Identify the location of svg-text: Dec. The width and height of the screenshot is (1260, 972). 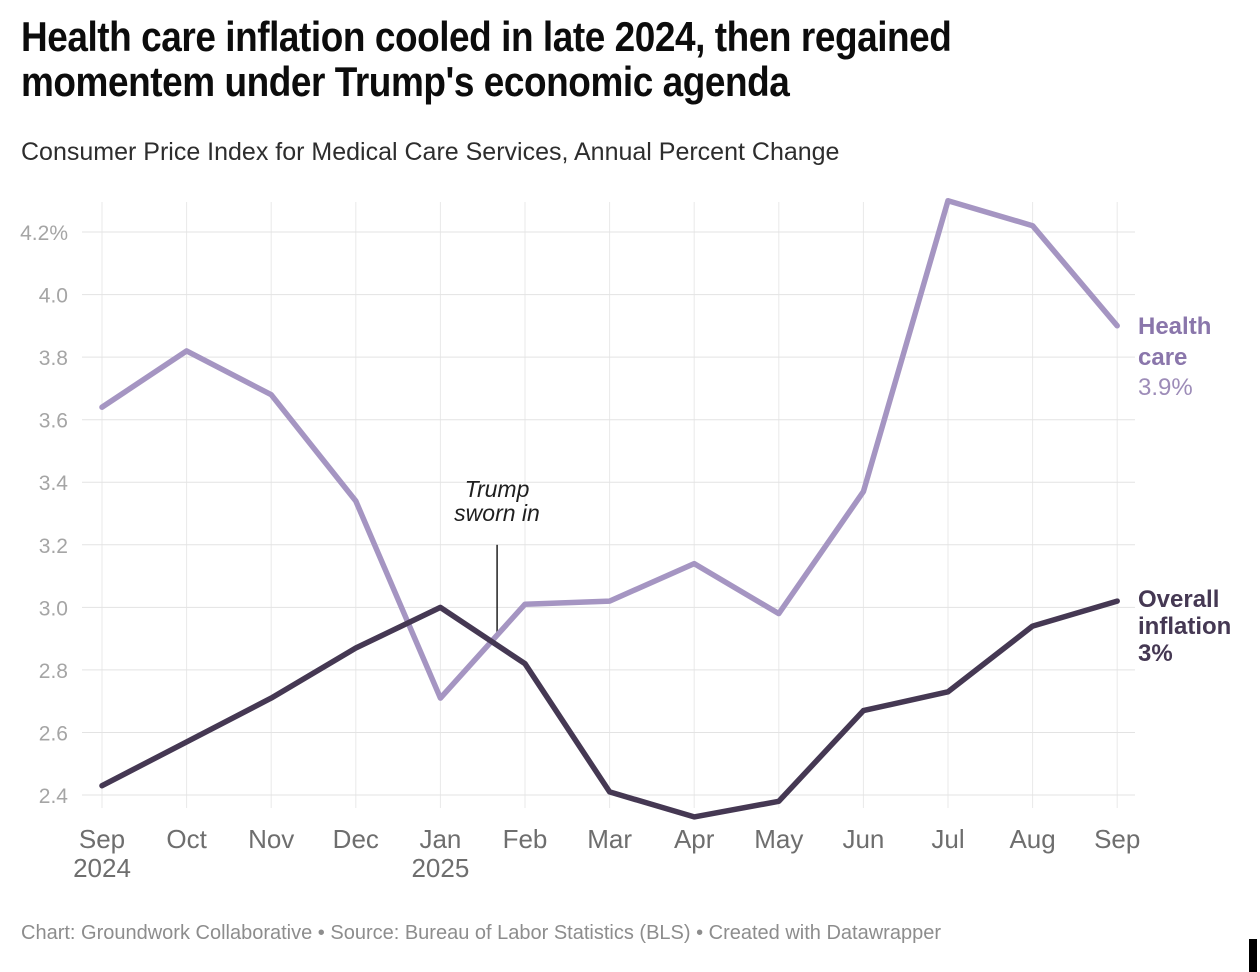
(356, 839).